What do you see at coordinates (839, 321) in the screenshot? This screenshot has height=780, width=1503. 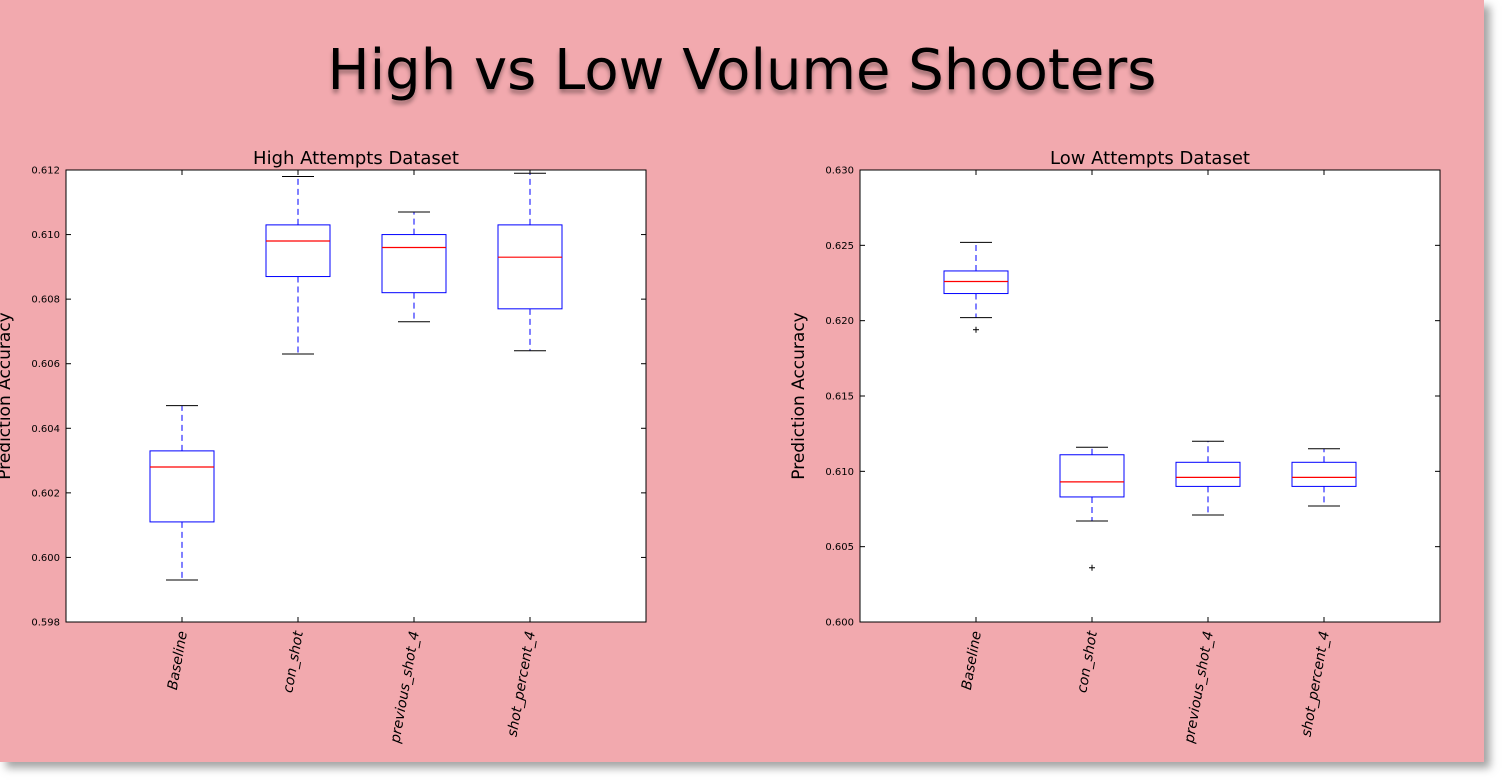 I see `y-tick-label: 0.620` at bounding box center [839, 321].